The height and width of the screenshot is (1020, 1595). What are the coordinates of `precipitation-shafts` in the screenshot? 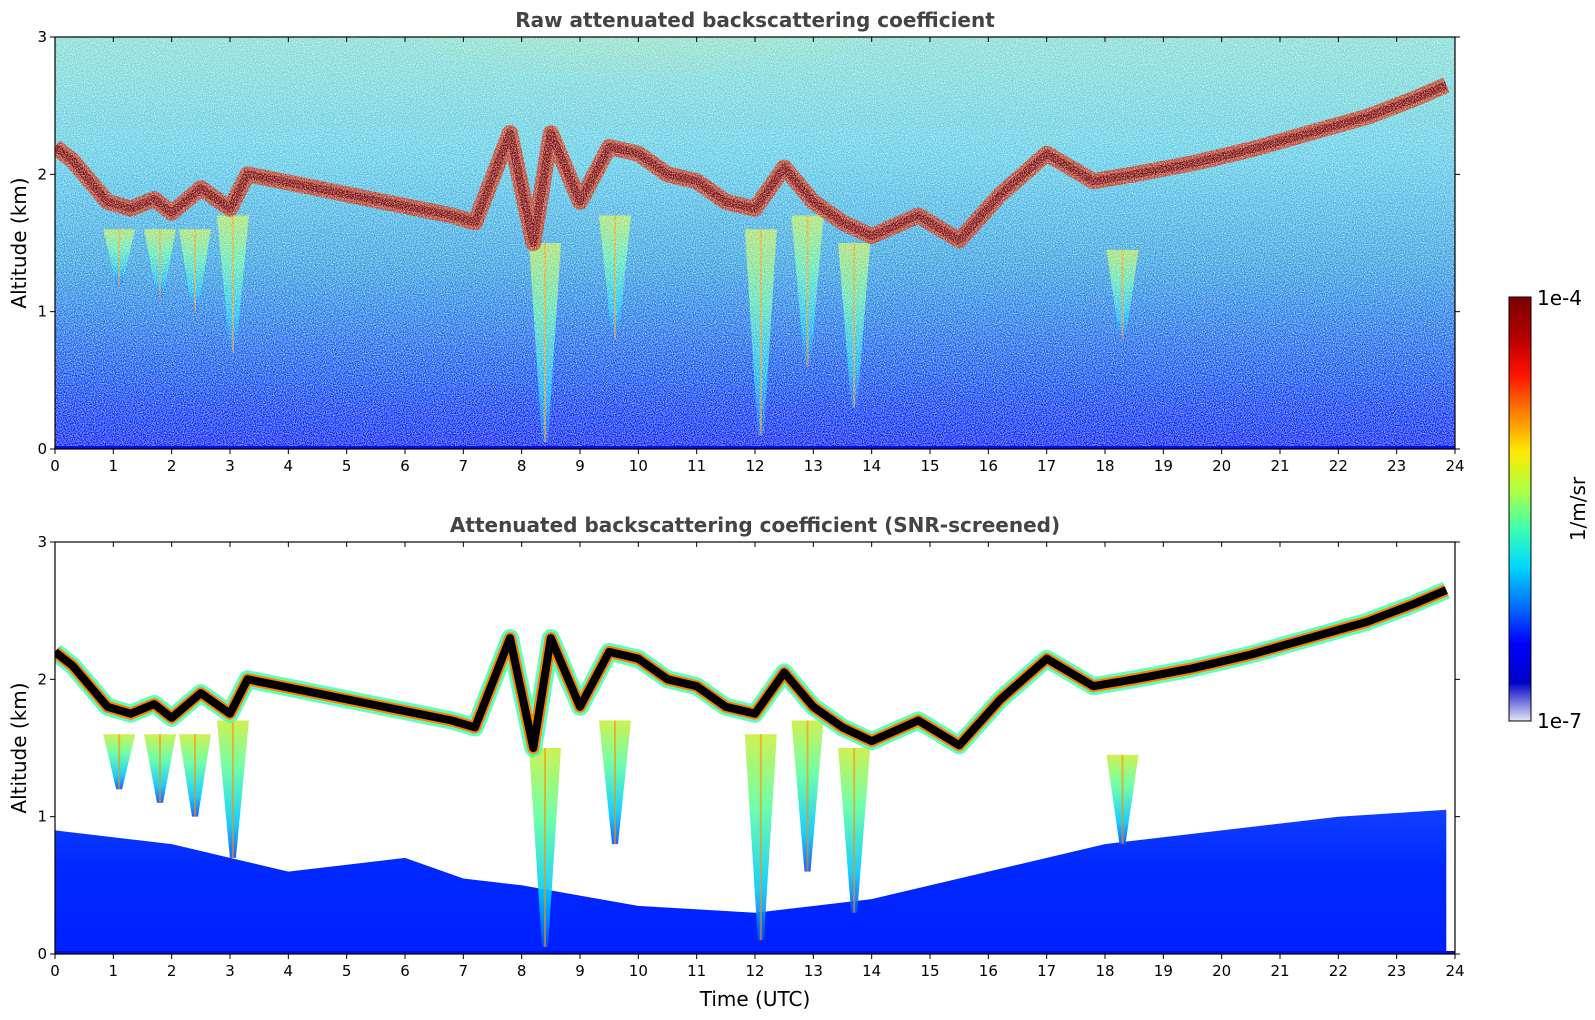 It's located at (621, 834).